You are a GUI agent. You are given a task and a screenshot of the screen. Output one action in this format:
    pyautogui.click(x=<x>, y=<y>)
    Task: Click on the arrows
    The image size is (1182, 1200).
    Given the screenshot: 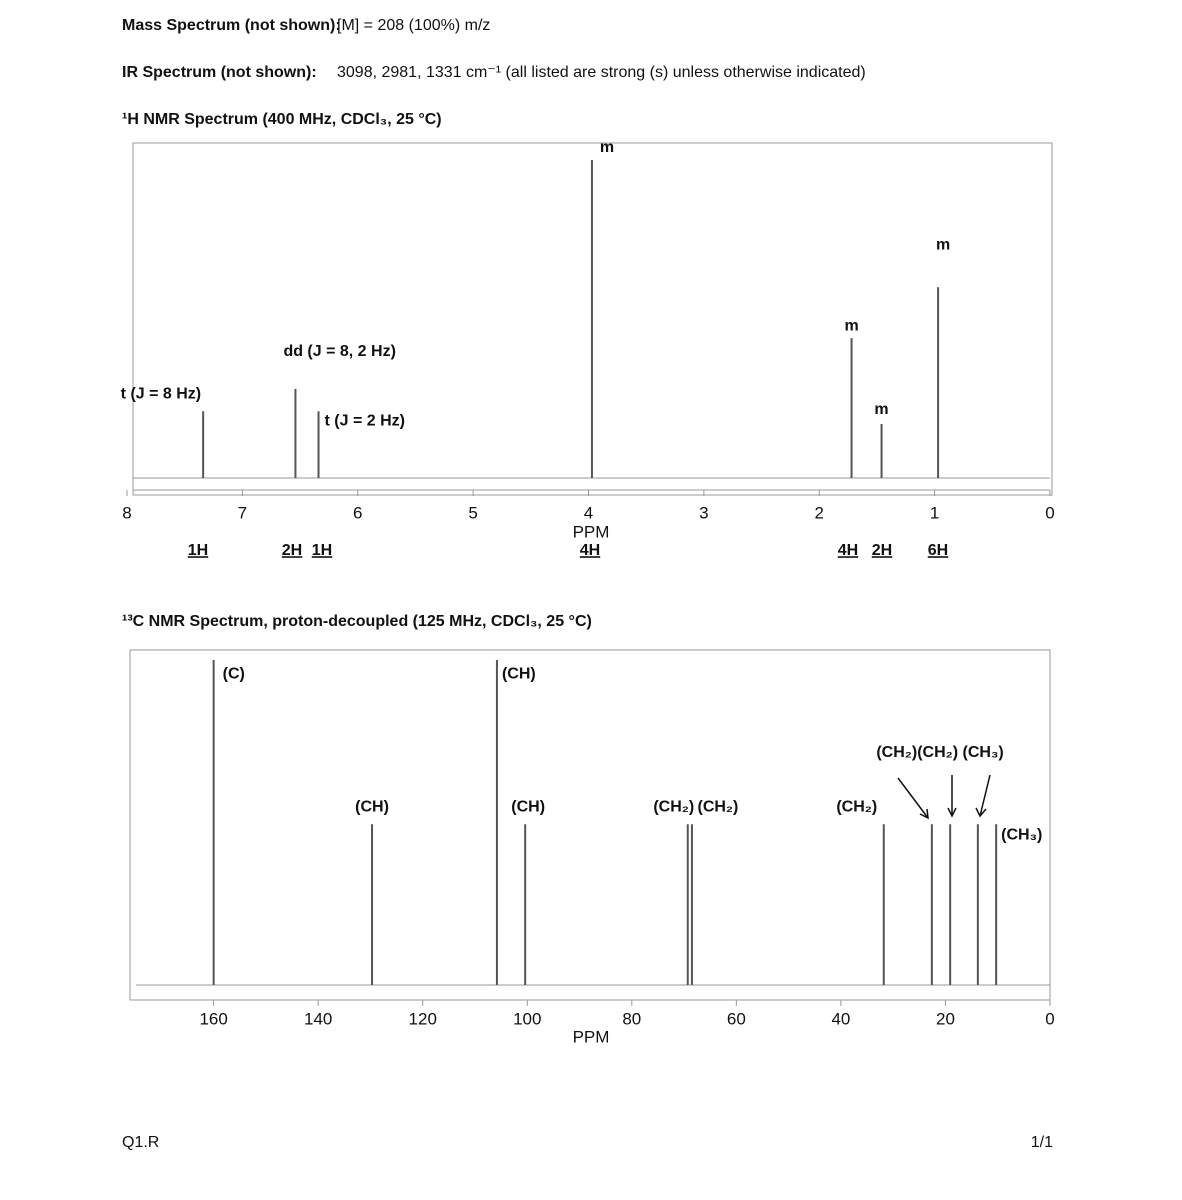 What is the action you would take?
    pyautogui.click(x=944, y=797)
    